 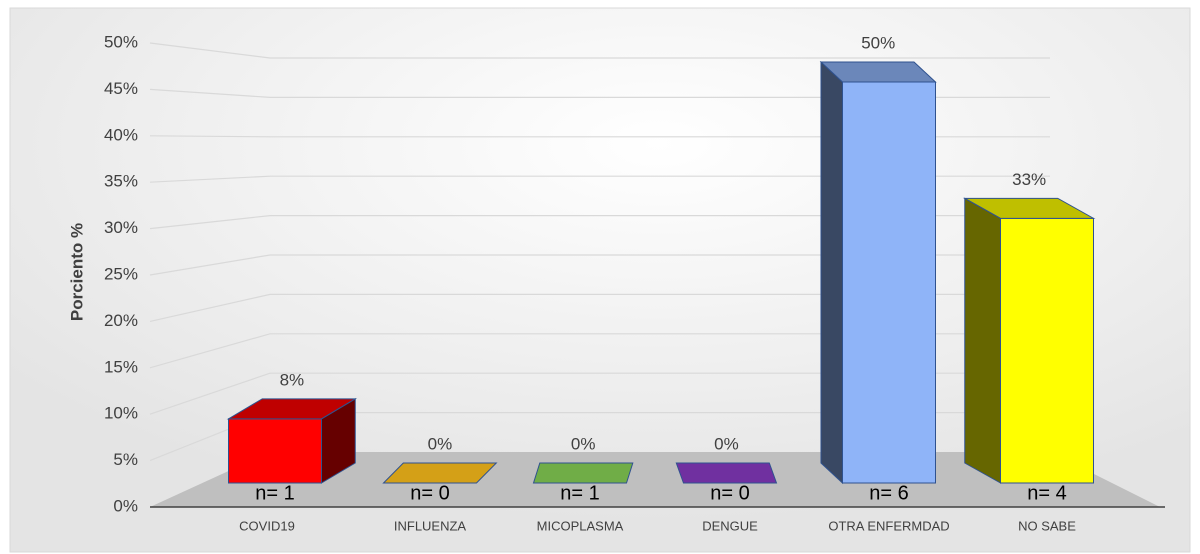 I want to click on y-tick-label: 10%, so click(x=121, y=413).